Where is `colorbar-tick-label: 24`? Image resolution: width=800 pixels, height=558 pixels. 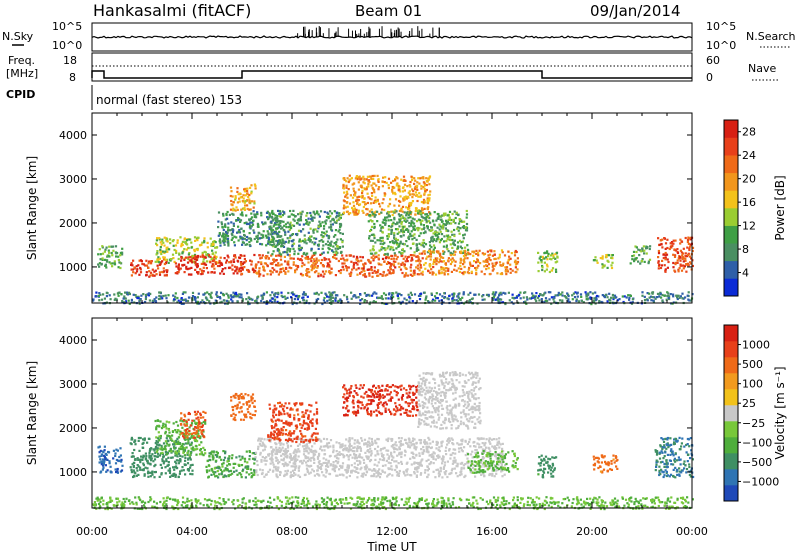 colorbar-tick-label: 24 is located at coordinates (749, 155).